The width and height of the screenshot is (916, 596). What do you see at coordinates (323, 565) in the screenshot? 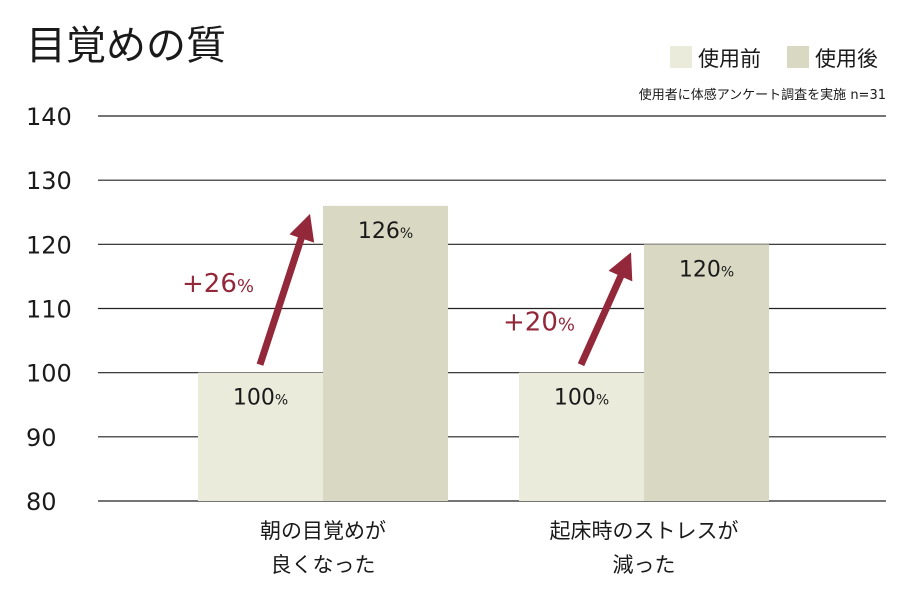
I see `category-label: 良くなった` at bounding box center [323, 565].